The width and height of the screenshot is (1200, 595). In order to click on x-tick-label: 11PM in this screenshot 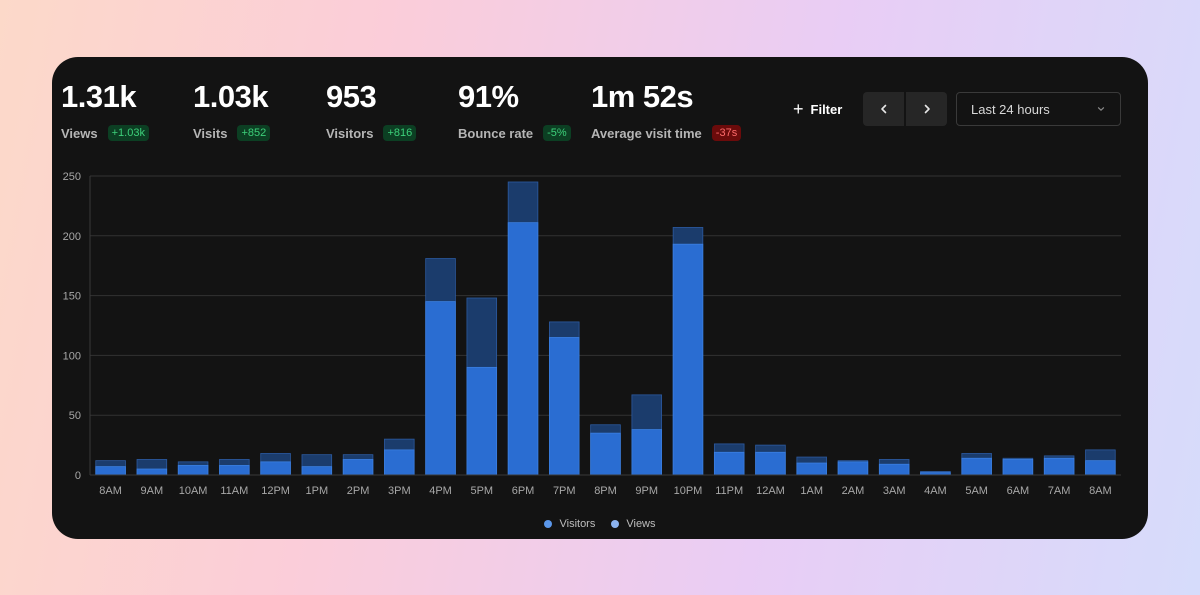, I will do `click(729, 491)`.